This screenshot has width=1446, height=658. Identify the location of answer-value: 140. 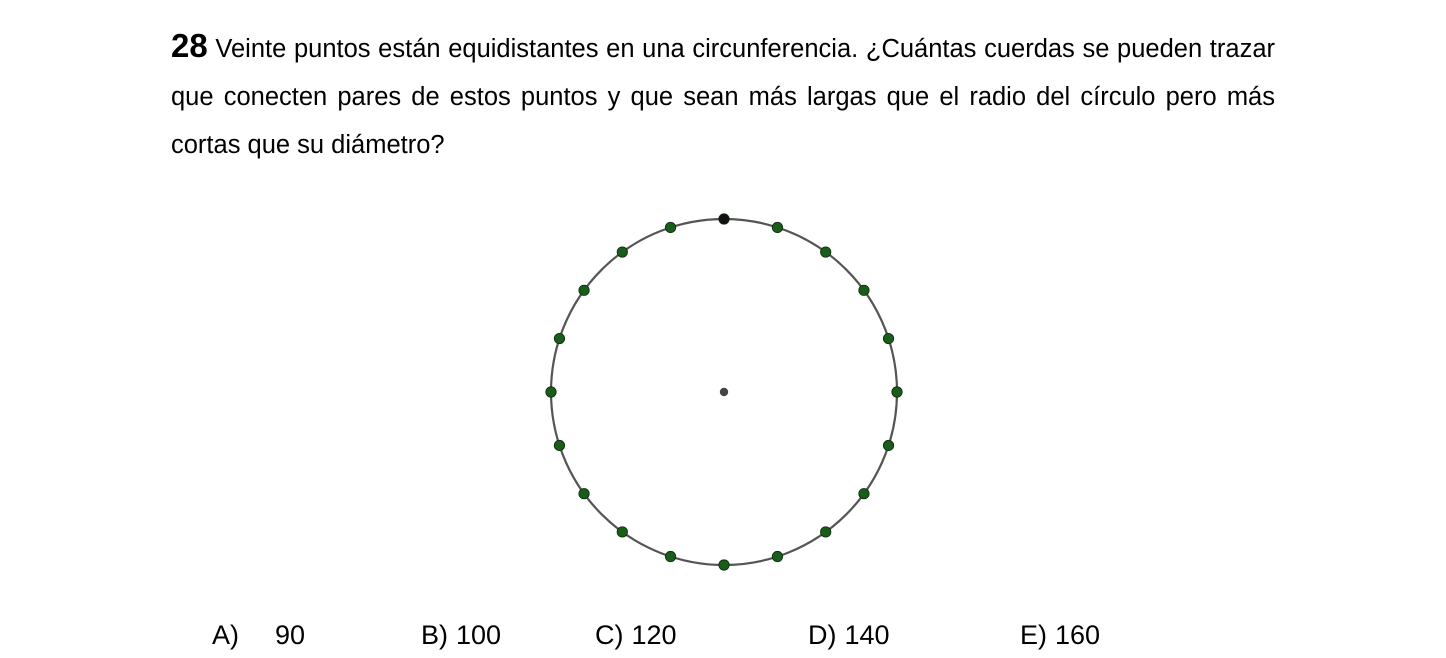
(867, 635).